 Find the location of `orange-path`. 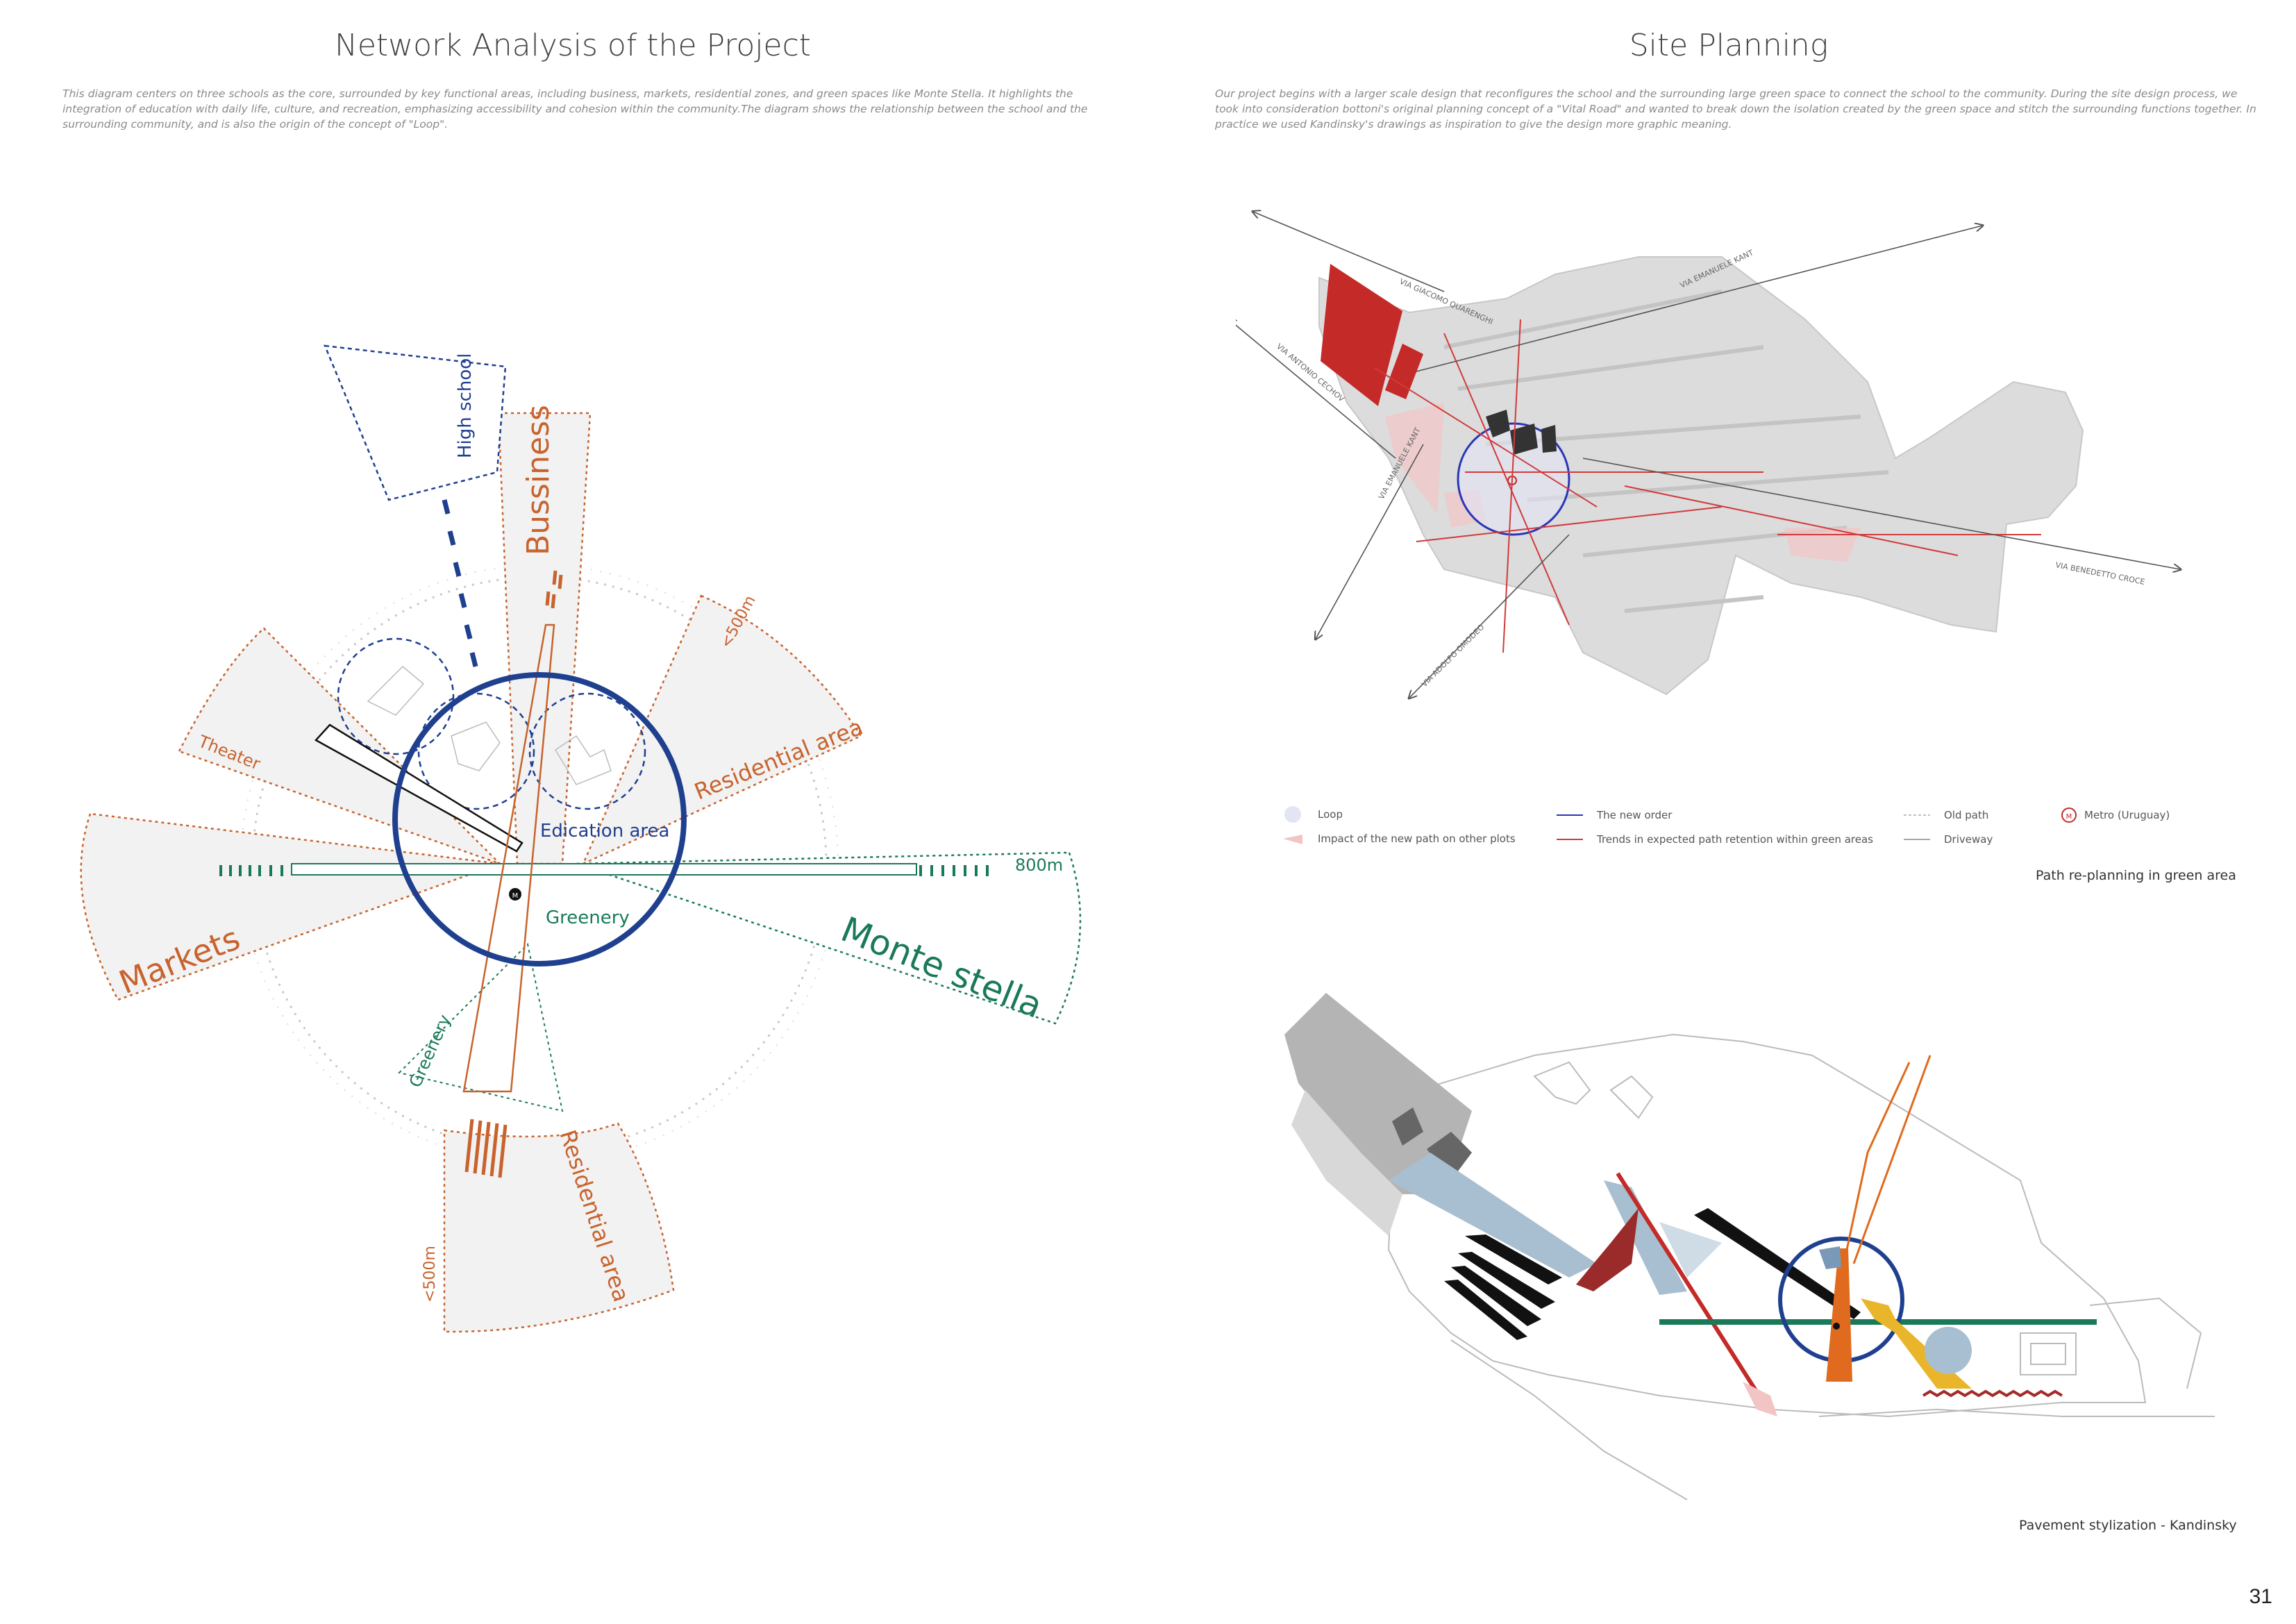

orange-path is located at coordinates (1888, 1159).